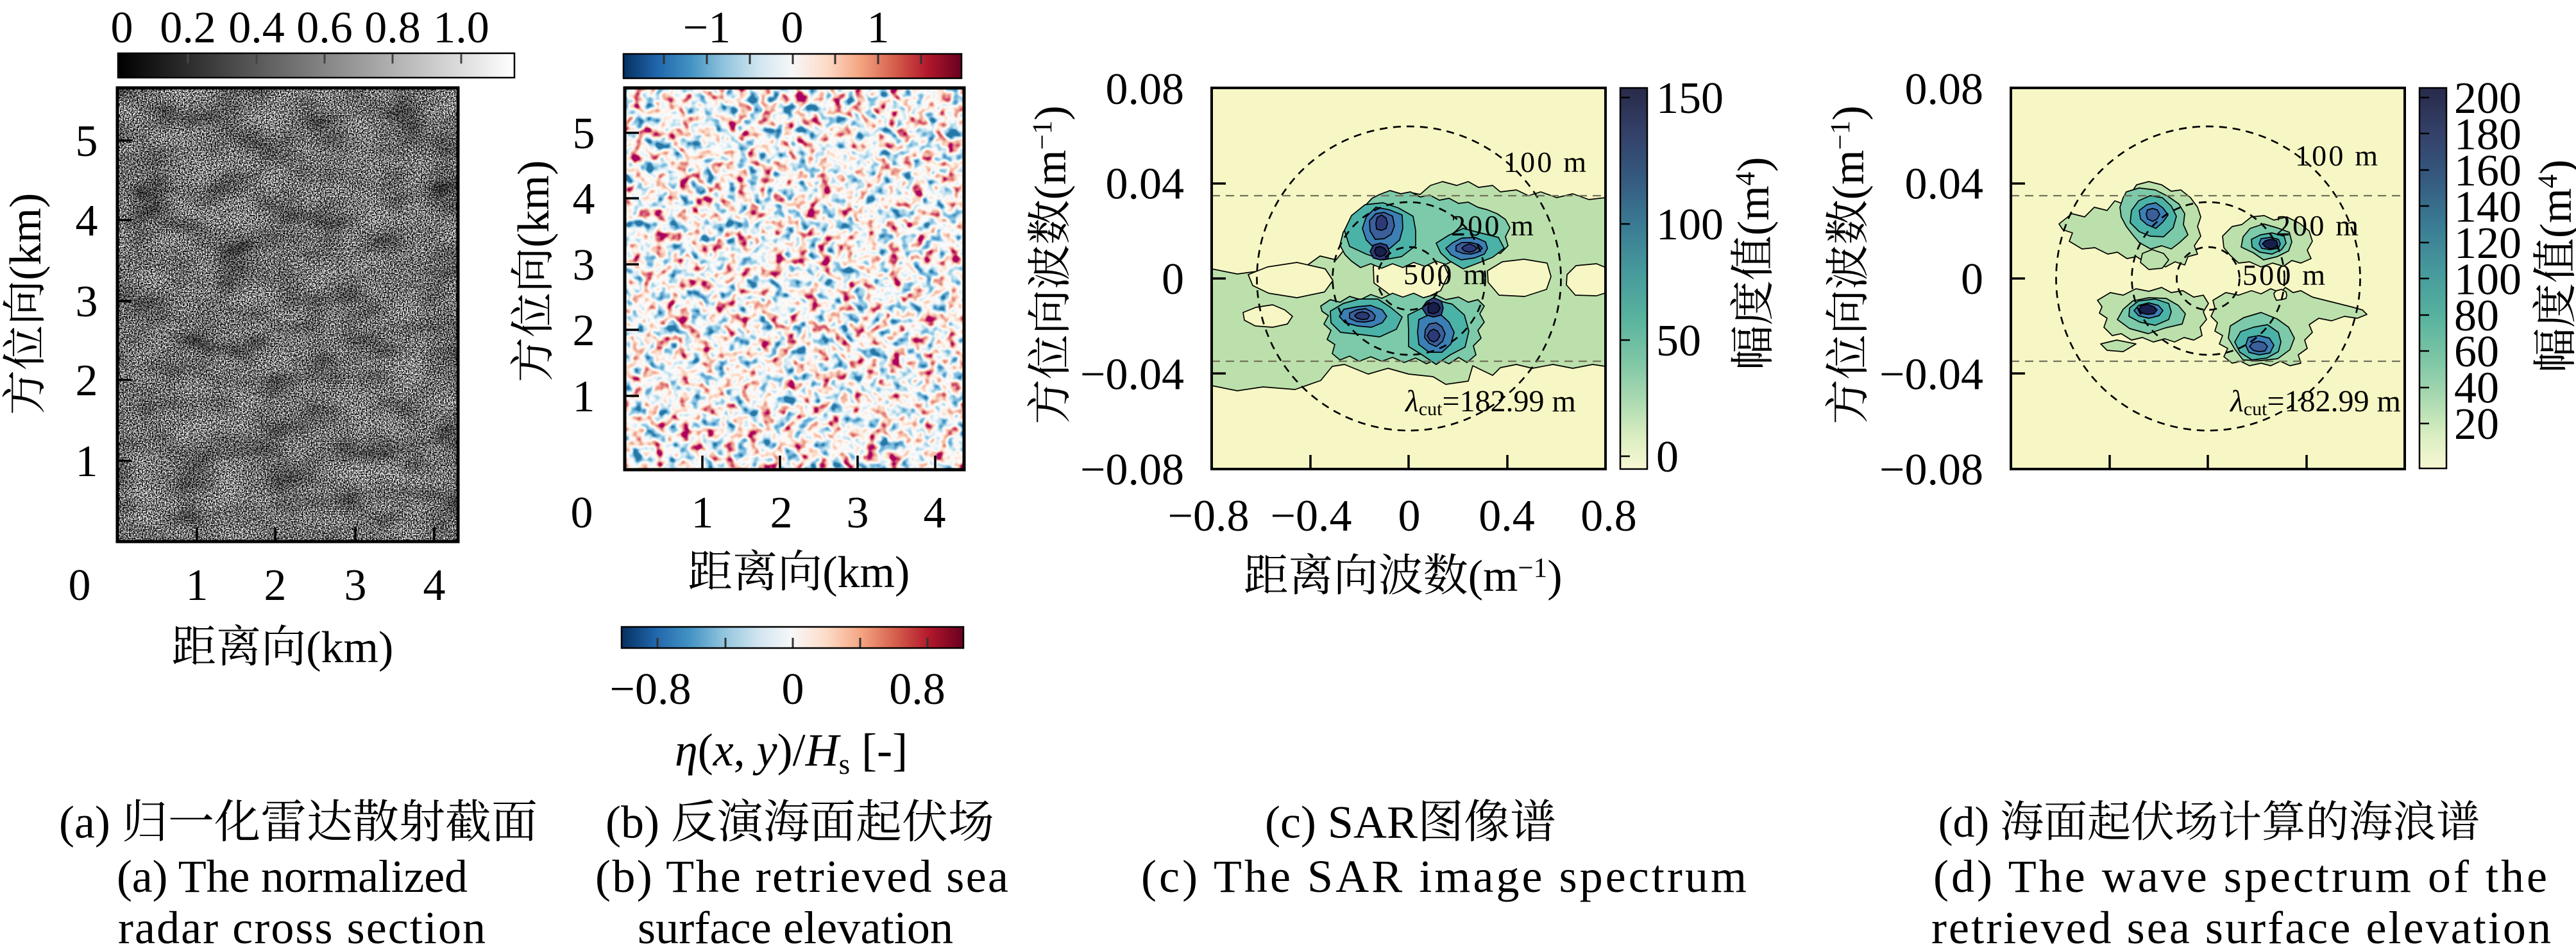 This screenshot has width=2576, height=949. I want to click on svg-text: 160, so click(2487, 171).